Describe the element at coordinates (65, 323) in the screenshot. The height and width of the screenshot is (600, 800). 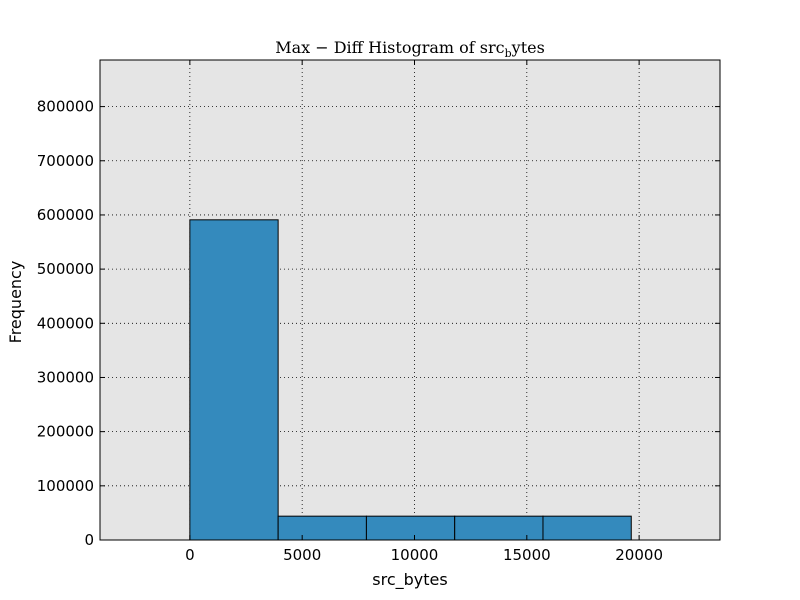
I see `y-tick-label: 400000` at that location.